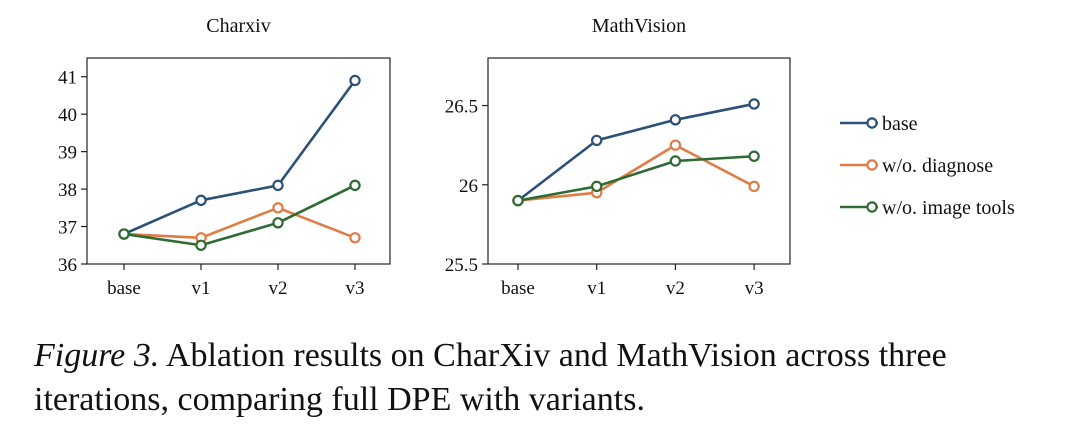 Image resolution: width=1080 pixels, height=430 pixels. What do you see at coordinates (67, 265) in the screenshot?
I see `y-tick-label: 36` at bounding box center [67, 265].